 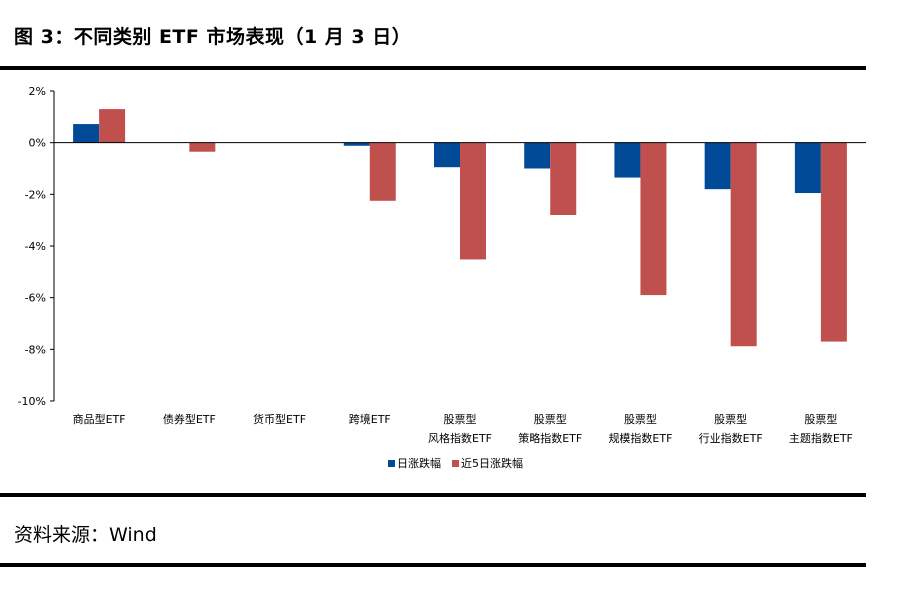 What do you see at coordinates (99, 419) in the screenshot?
I see `category-label: 商品型ETF` at bounding box center [99, 419].